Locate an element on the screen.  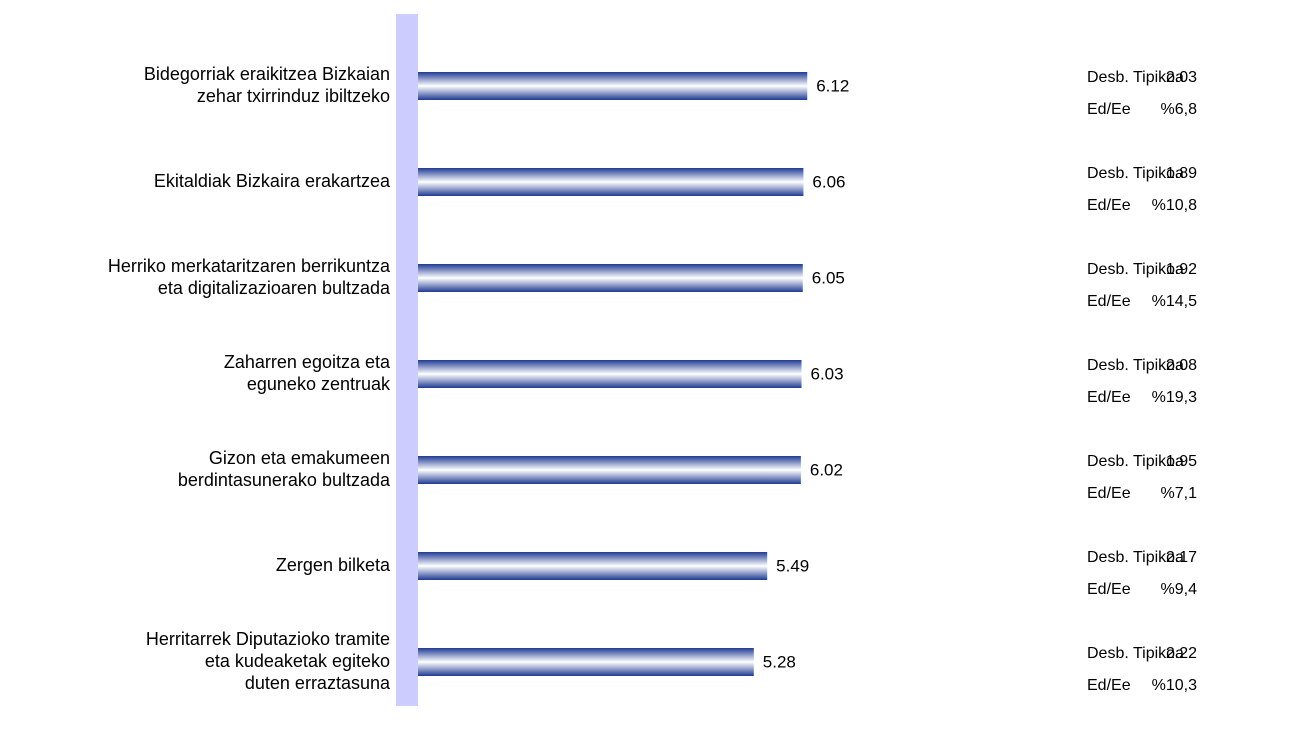
std-value: 1.92 is located at coordinates (1181, 269).